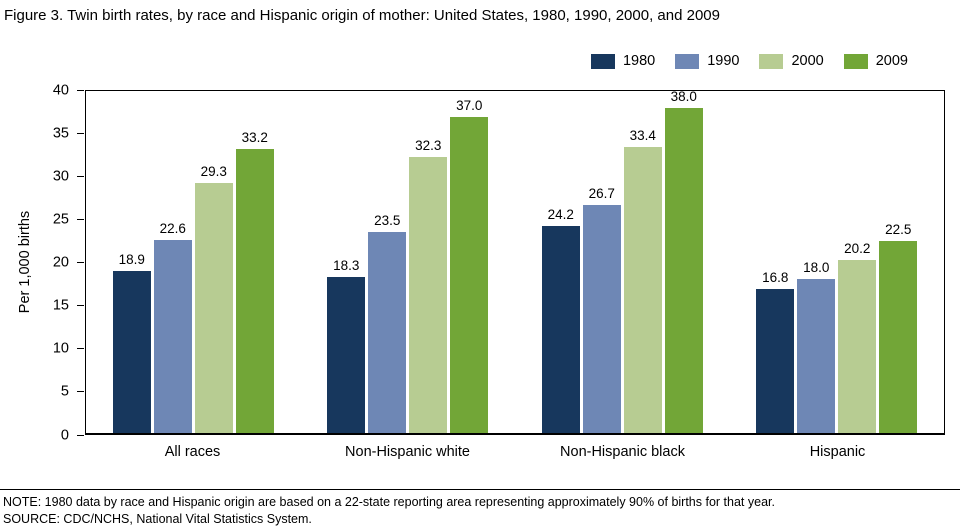 This screenshot has width=960, height=532. What do you see at coordinates (639, 61) in the screenshot?
I see `legend-label-1980: 1980` at bounding box center [639, 61].